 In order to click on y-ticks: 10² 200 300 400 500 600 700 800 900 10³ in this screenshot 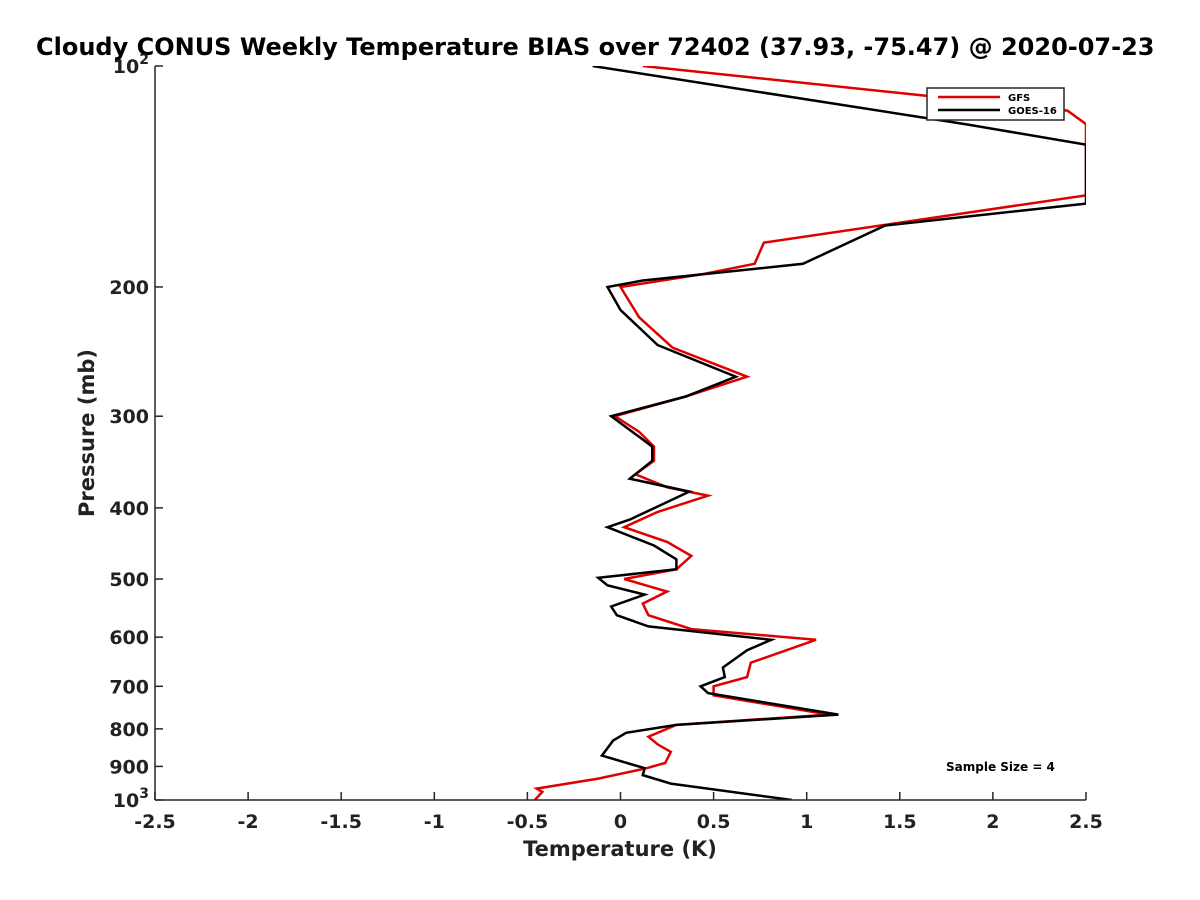, I will do `click(136, 432)`.